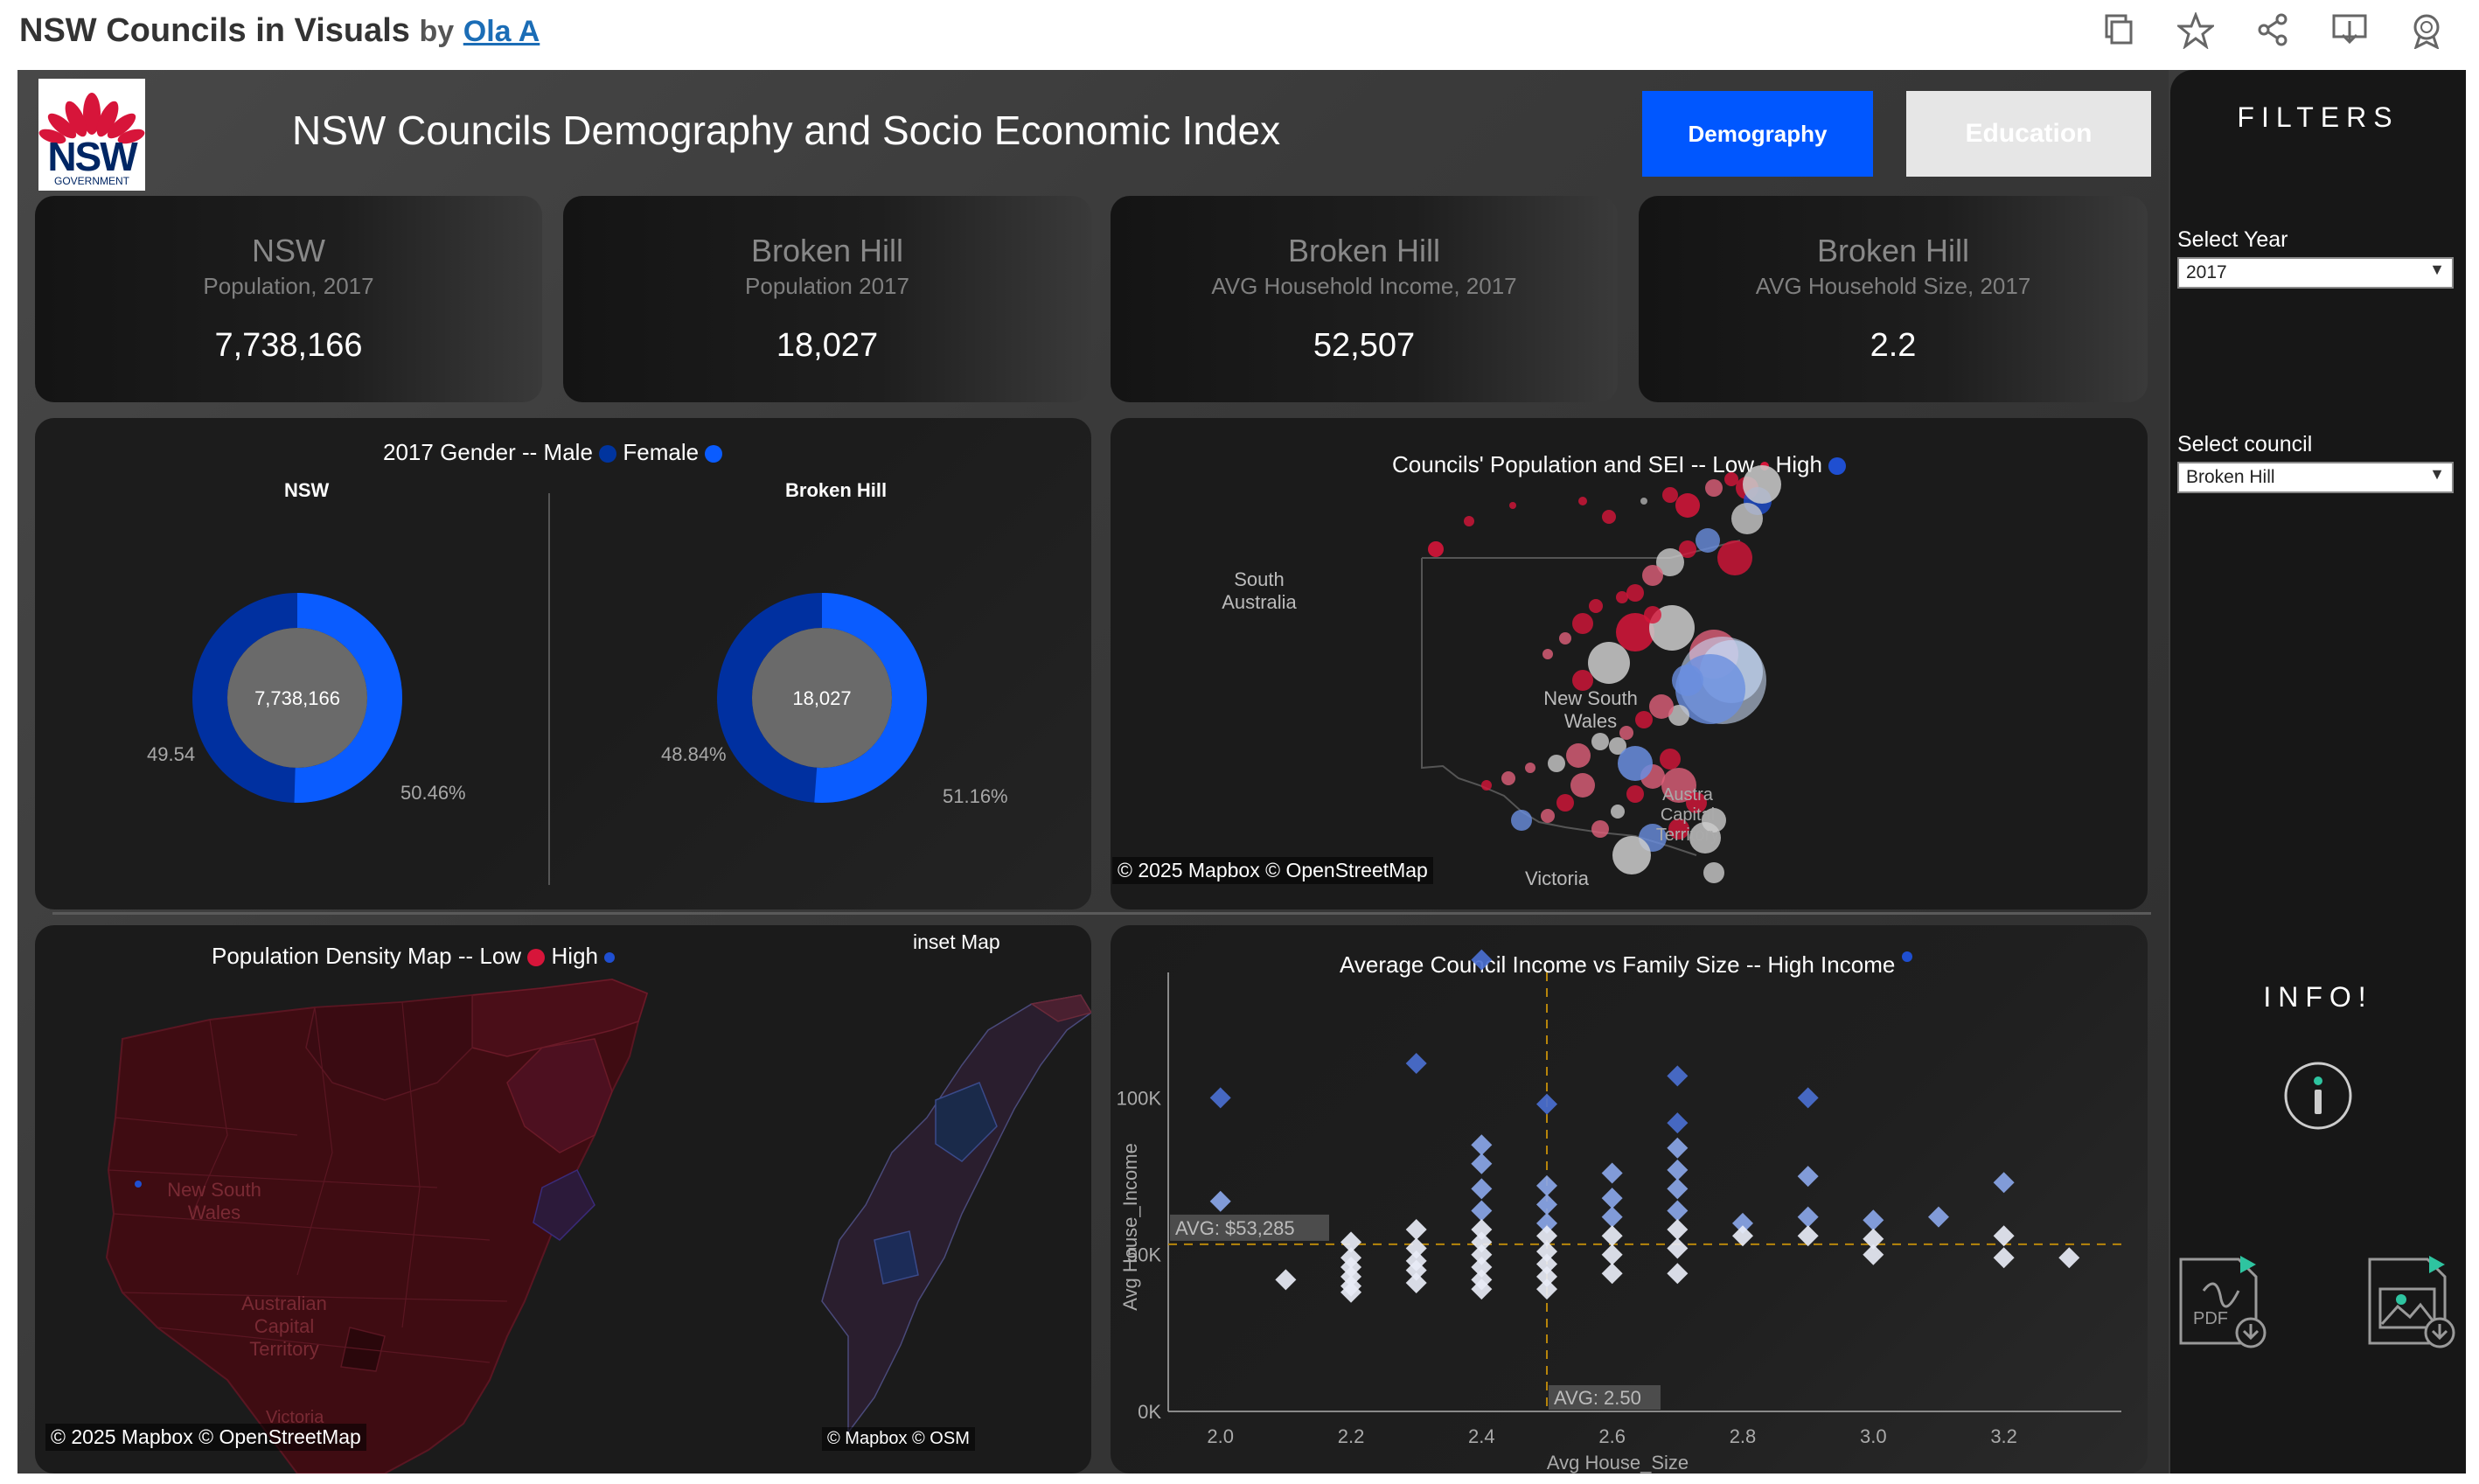 Image resolution: width=2479 pixels, height=1484 pixels. I want to click on author-link: Ola A, so click(501, 32).